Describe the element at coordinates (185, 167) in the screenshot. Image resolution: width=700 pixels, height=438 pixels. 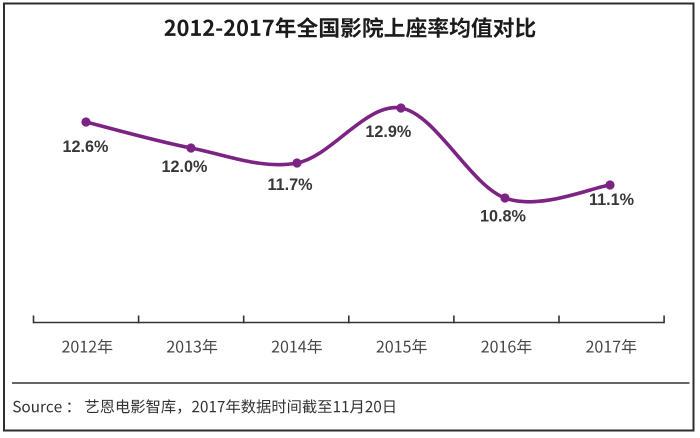
I see `svg-text: 12.0%` at that location.